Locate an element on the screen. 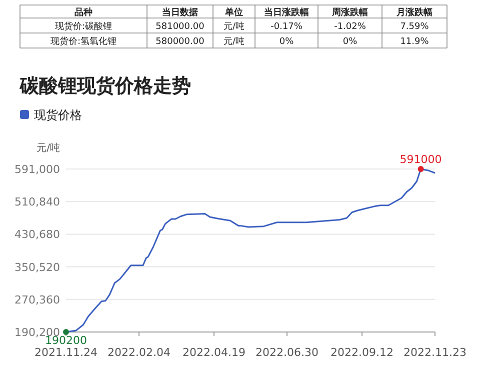 Image resolution: width=480 pixels, height=377 pixels. legend-label: 现货价格 is located at coordinates (58, 115).